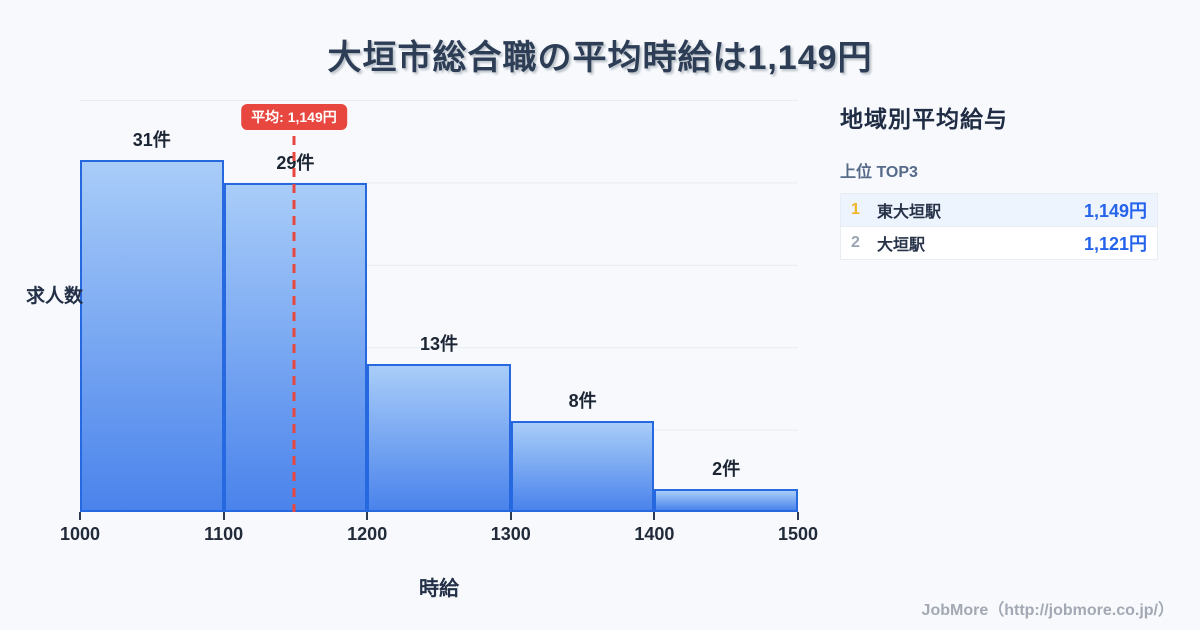 The image size is (1200, 630). Describe the element at coordinates (510, 534) in the screenshot. I see `x-axis-tick-label: 1300` at that location.